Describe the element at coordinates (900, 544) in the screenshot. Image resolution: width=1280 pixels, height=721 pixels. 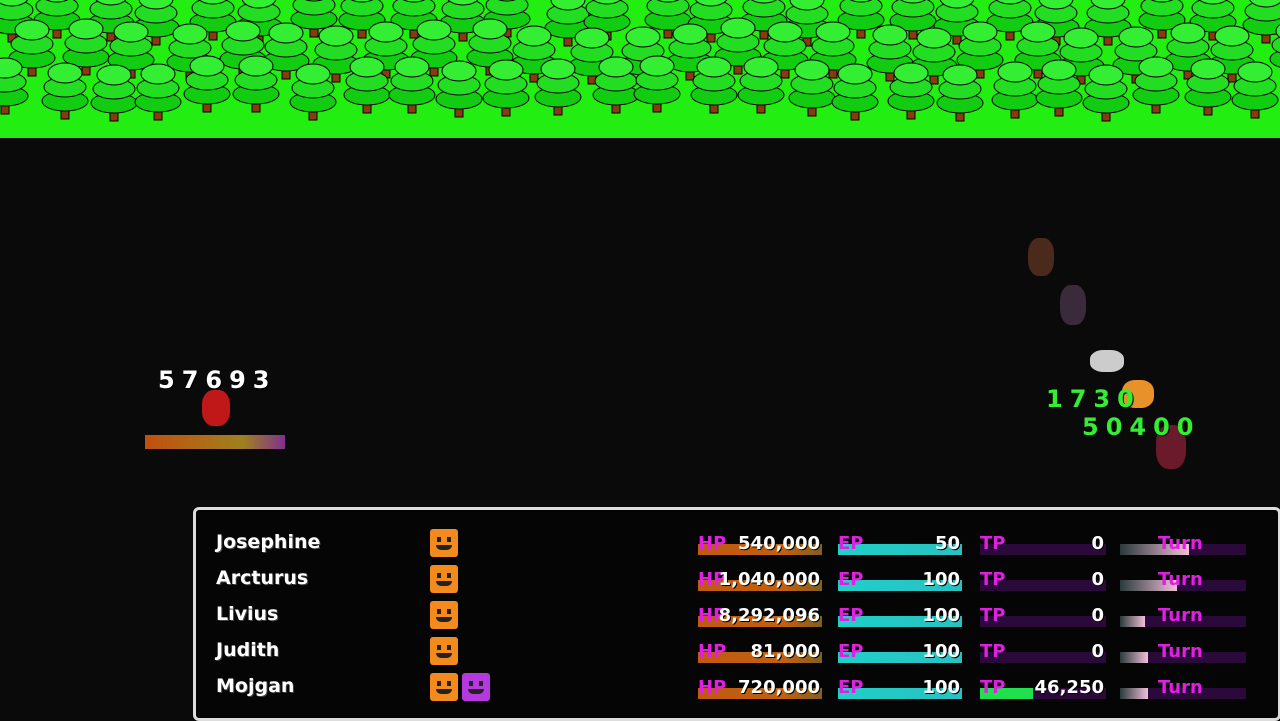
I see `ep-gauge: EP 50` at that location.